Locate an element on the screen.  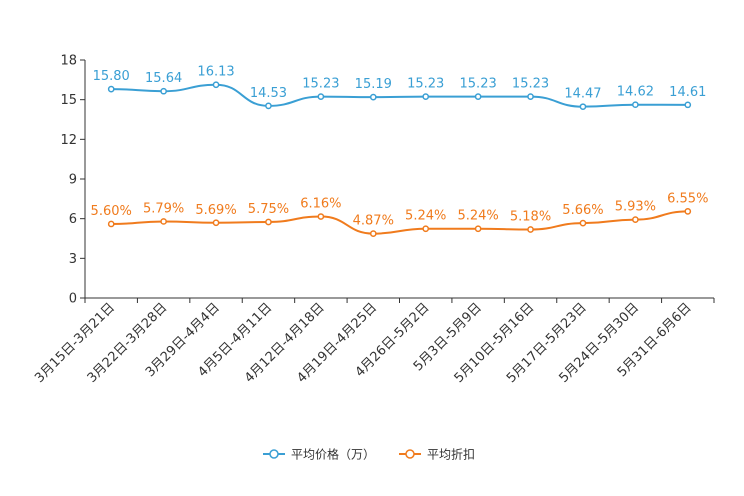
legend-label: 平均折扣 is located at coordinates (451, 454).